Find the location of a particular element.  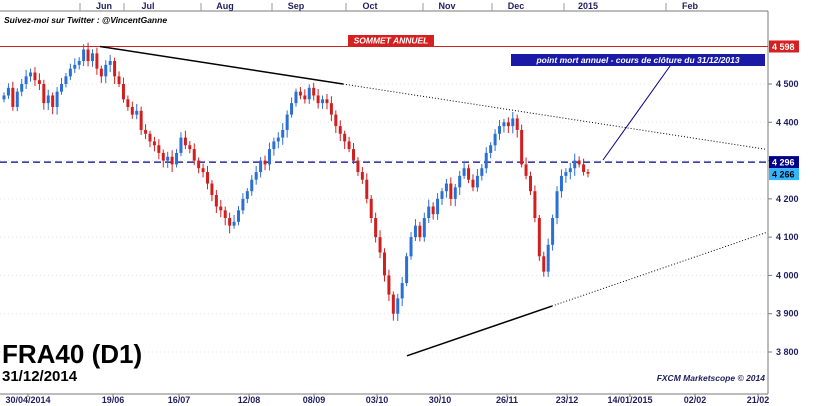

bottom-date-label: 16/07 is located at coordinates (179, 400).